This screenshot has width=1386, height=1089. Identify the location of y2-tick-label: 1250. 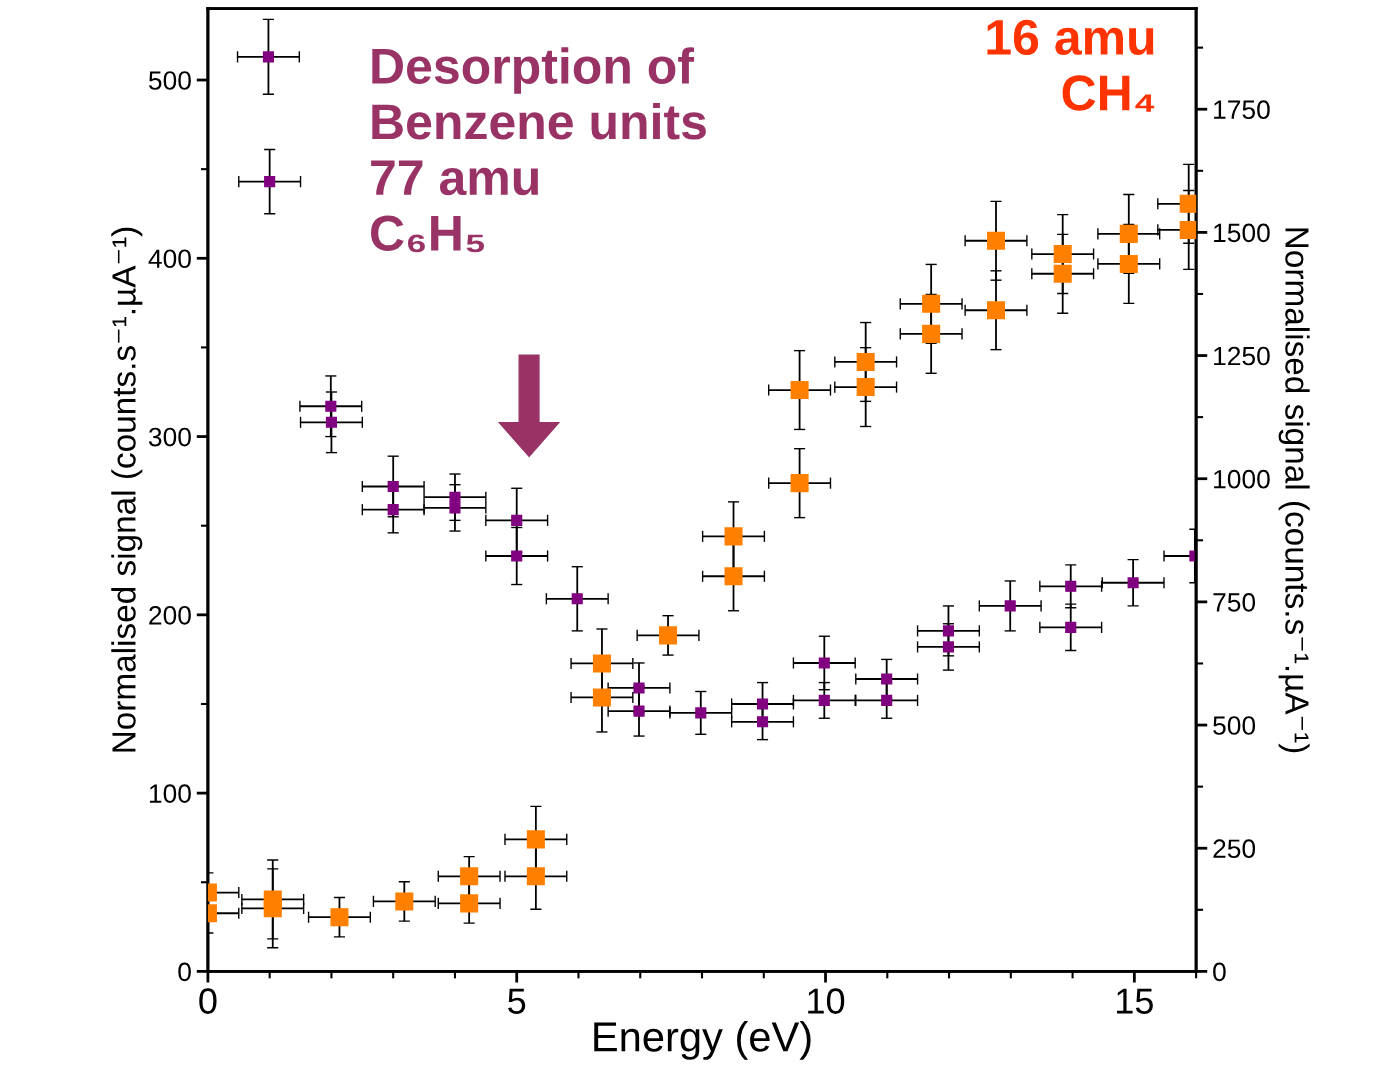
(1242, 356).